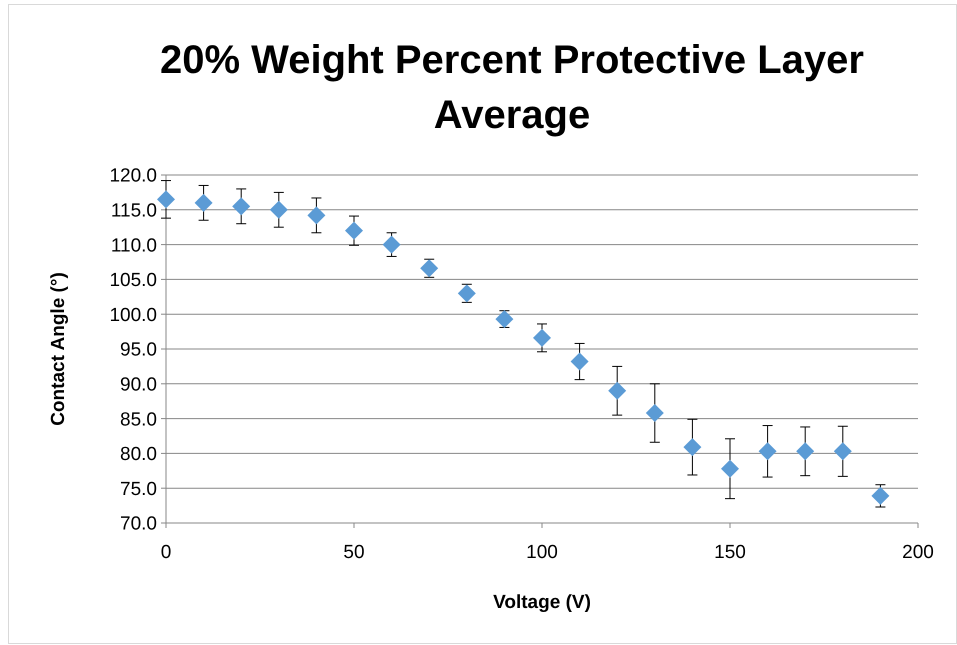  I want to click on y-tick-label: 105.0, so click(133, 281).